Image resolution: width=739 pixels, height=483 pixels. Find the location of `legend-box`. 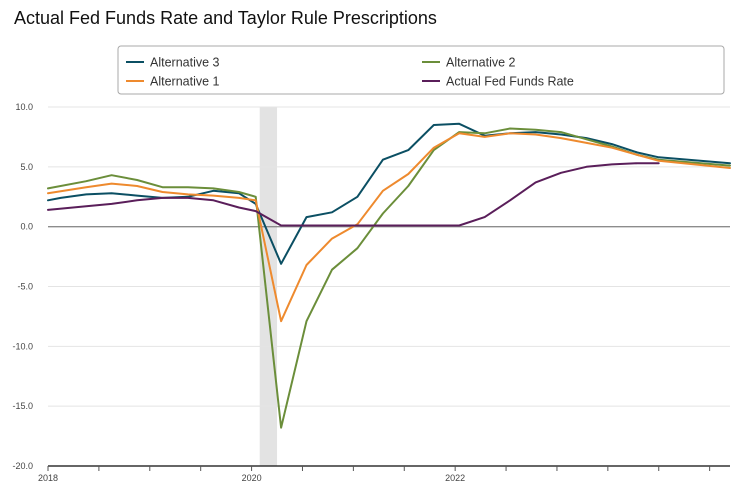

legend-box is located at coordinates (421, 70).